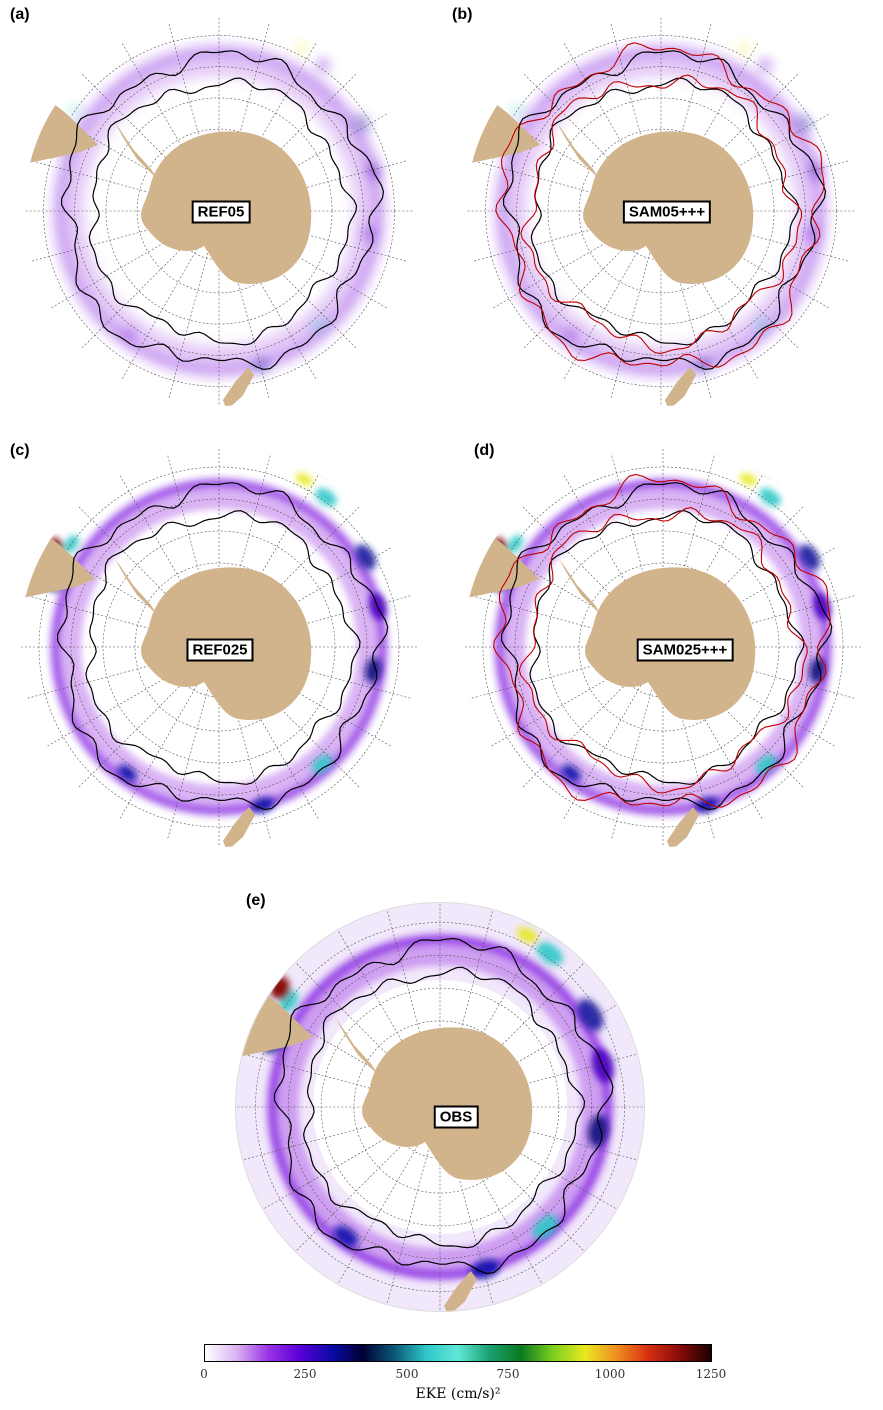 The image size is (883, 1410). Describe the element at coordinates (305, 1374) in the screenshot. I see `colorbar-tick: 250` at that location.